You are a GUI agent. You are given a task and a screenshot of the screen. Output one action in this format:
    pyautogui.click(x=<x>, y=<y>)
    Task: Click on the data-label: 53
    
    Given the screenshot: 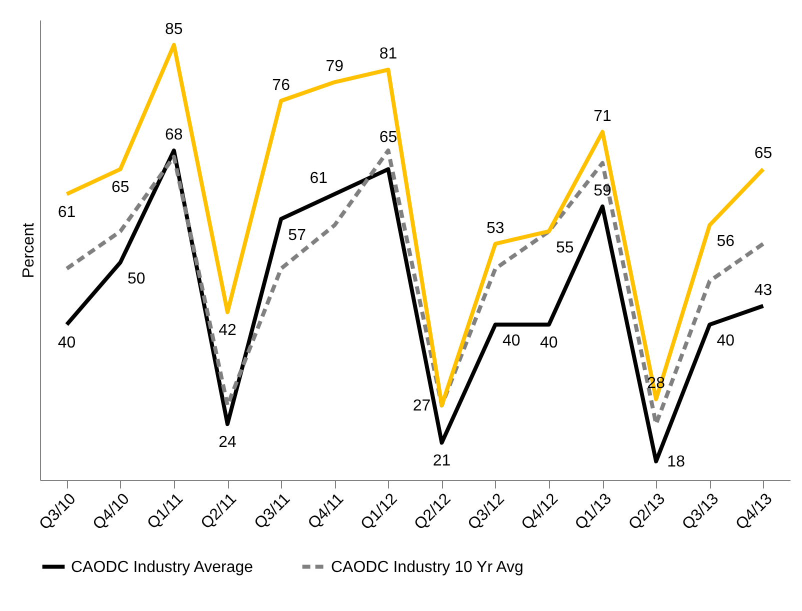 What is the action you would take?
    pyautogui.click(x=495, y=228)
    